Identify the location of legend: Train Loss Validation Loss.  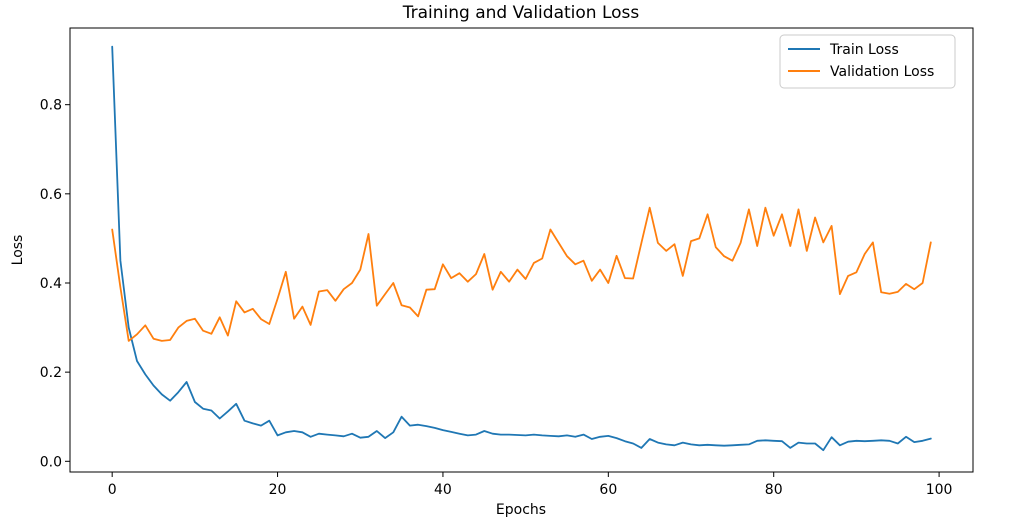
(867, 61).